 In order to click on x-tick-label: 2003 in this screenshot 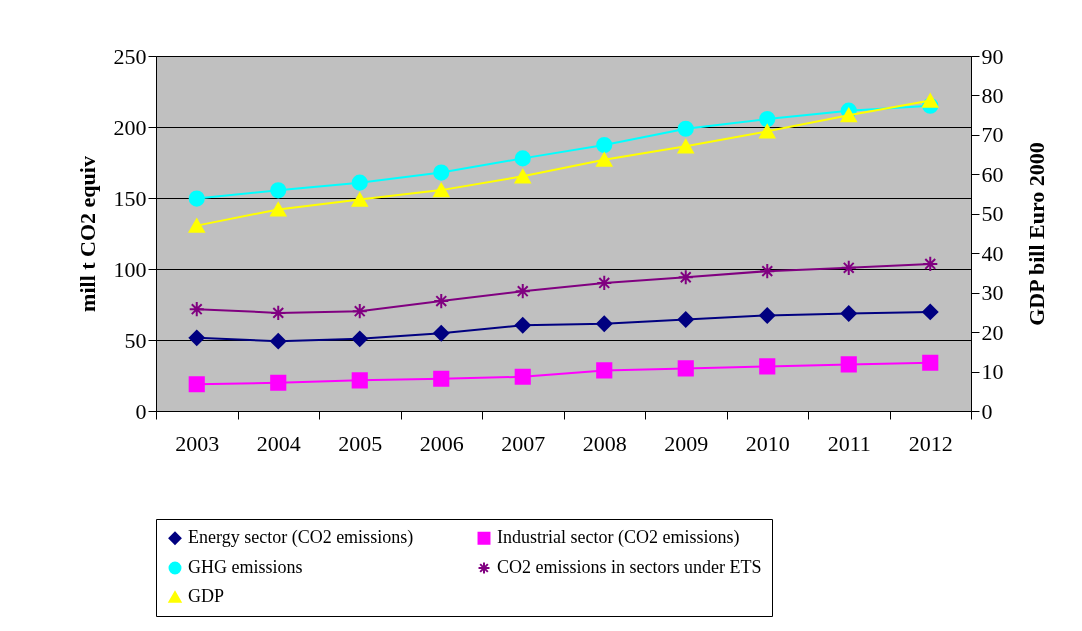, I will do `click(197, 443)`.